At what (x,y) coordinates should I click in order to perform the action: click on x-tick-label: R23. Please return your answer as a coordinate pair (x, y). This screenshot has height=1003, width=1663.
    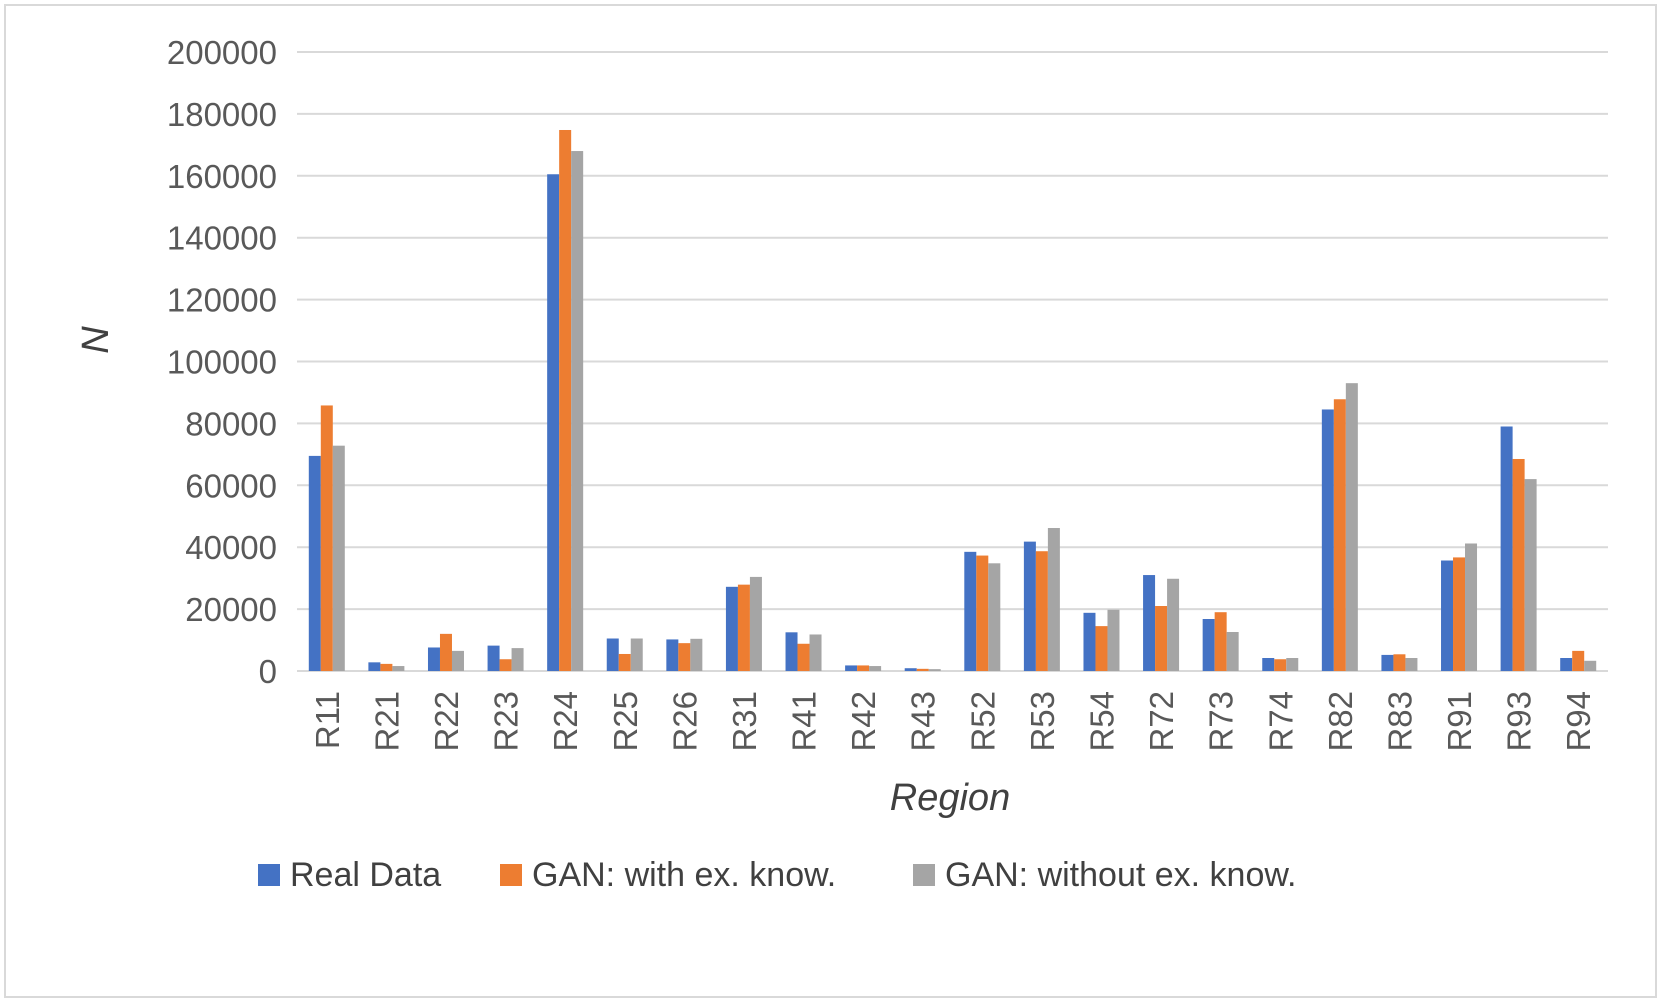
    Looking at the image, I should click on (506, 721).